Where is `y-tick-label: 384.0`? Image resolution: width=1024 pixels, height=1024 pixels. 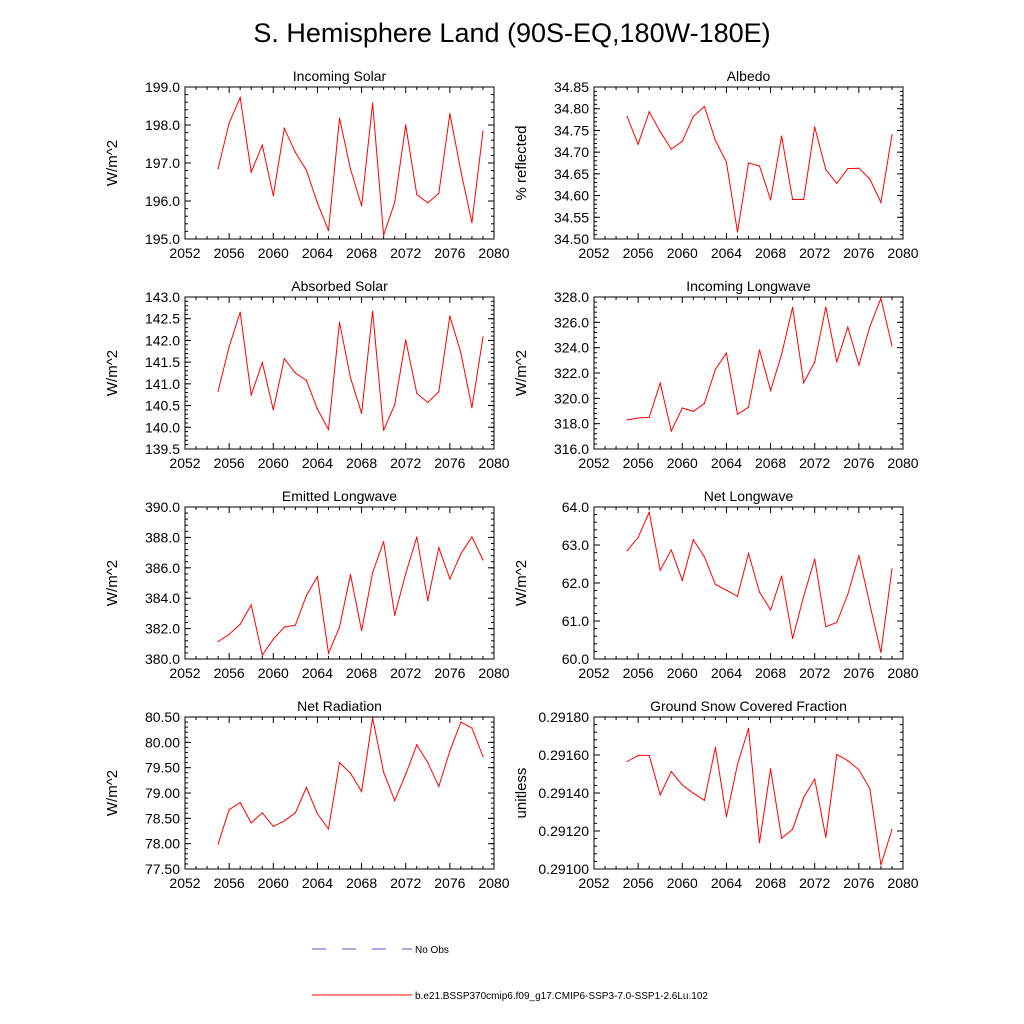
y-tick-label: 384.0 is located at coordinates (162, 598).